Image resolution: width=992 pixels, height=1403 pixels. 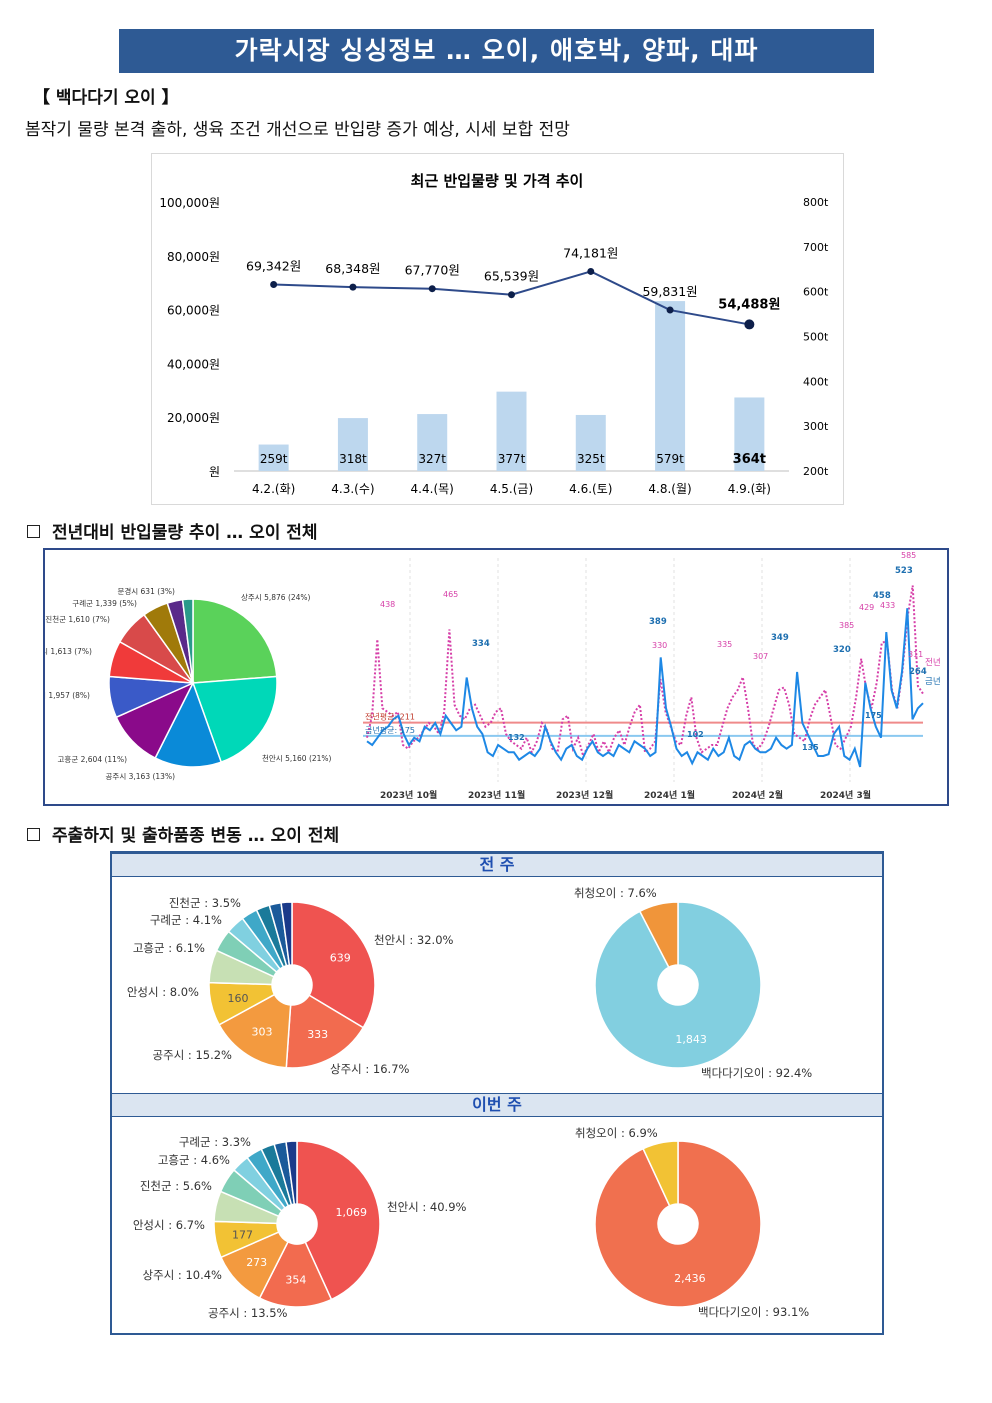 I want to click on slice-value-label: 2,436, so click(x=690, y=1278).